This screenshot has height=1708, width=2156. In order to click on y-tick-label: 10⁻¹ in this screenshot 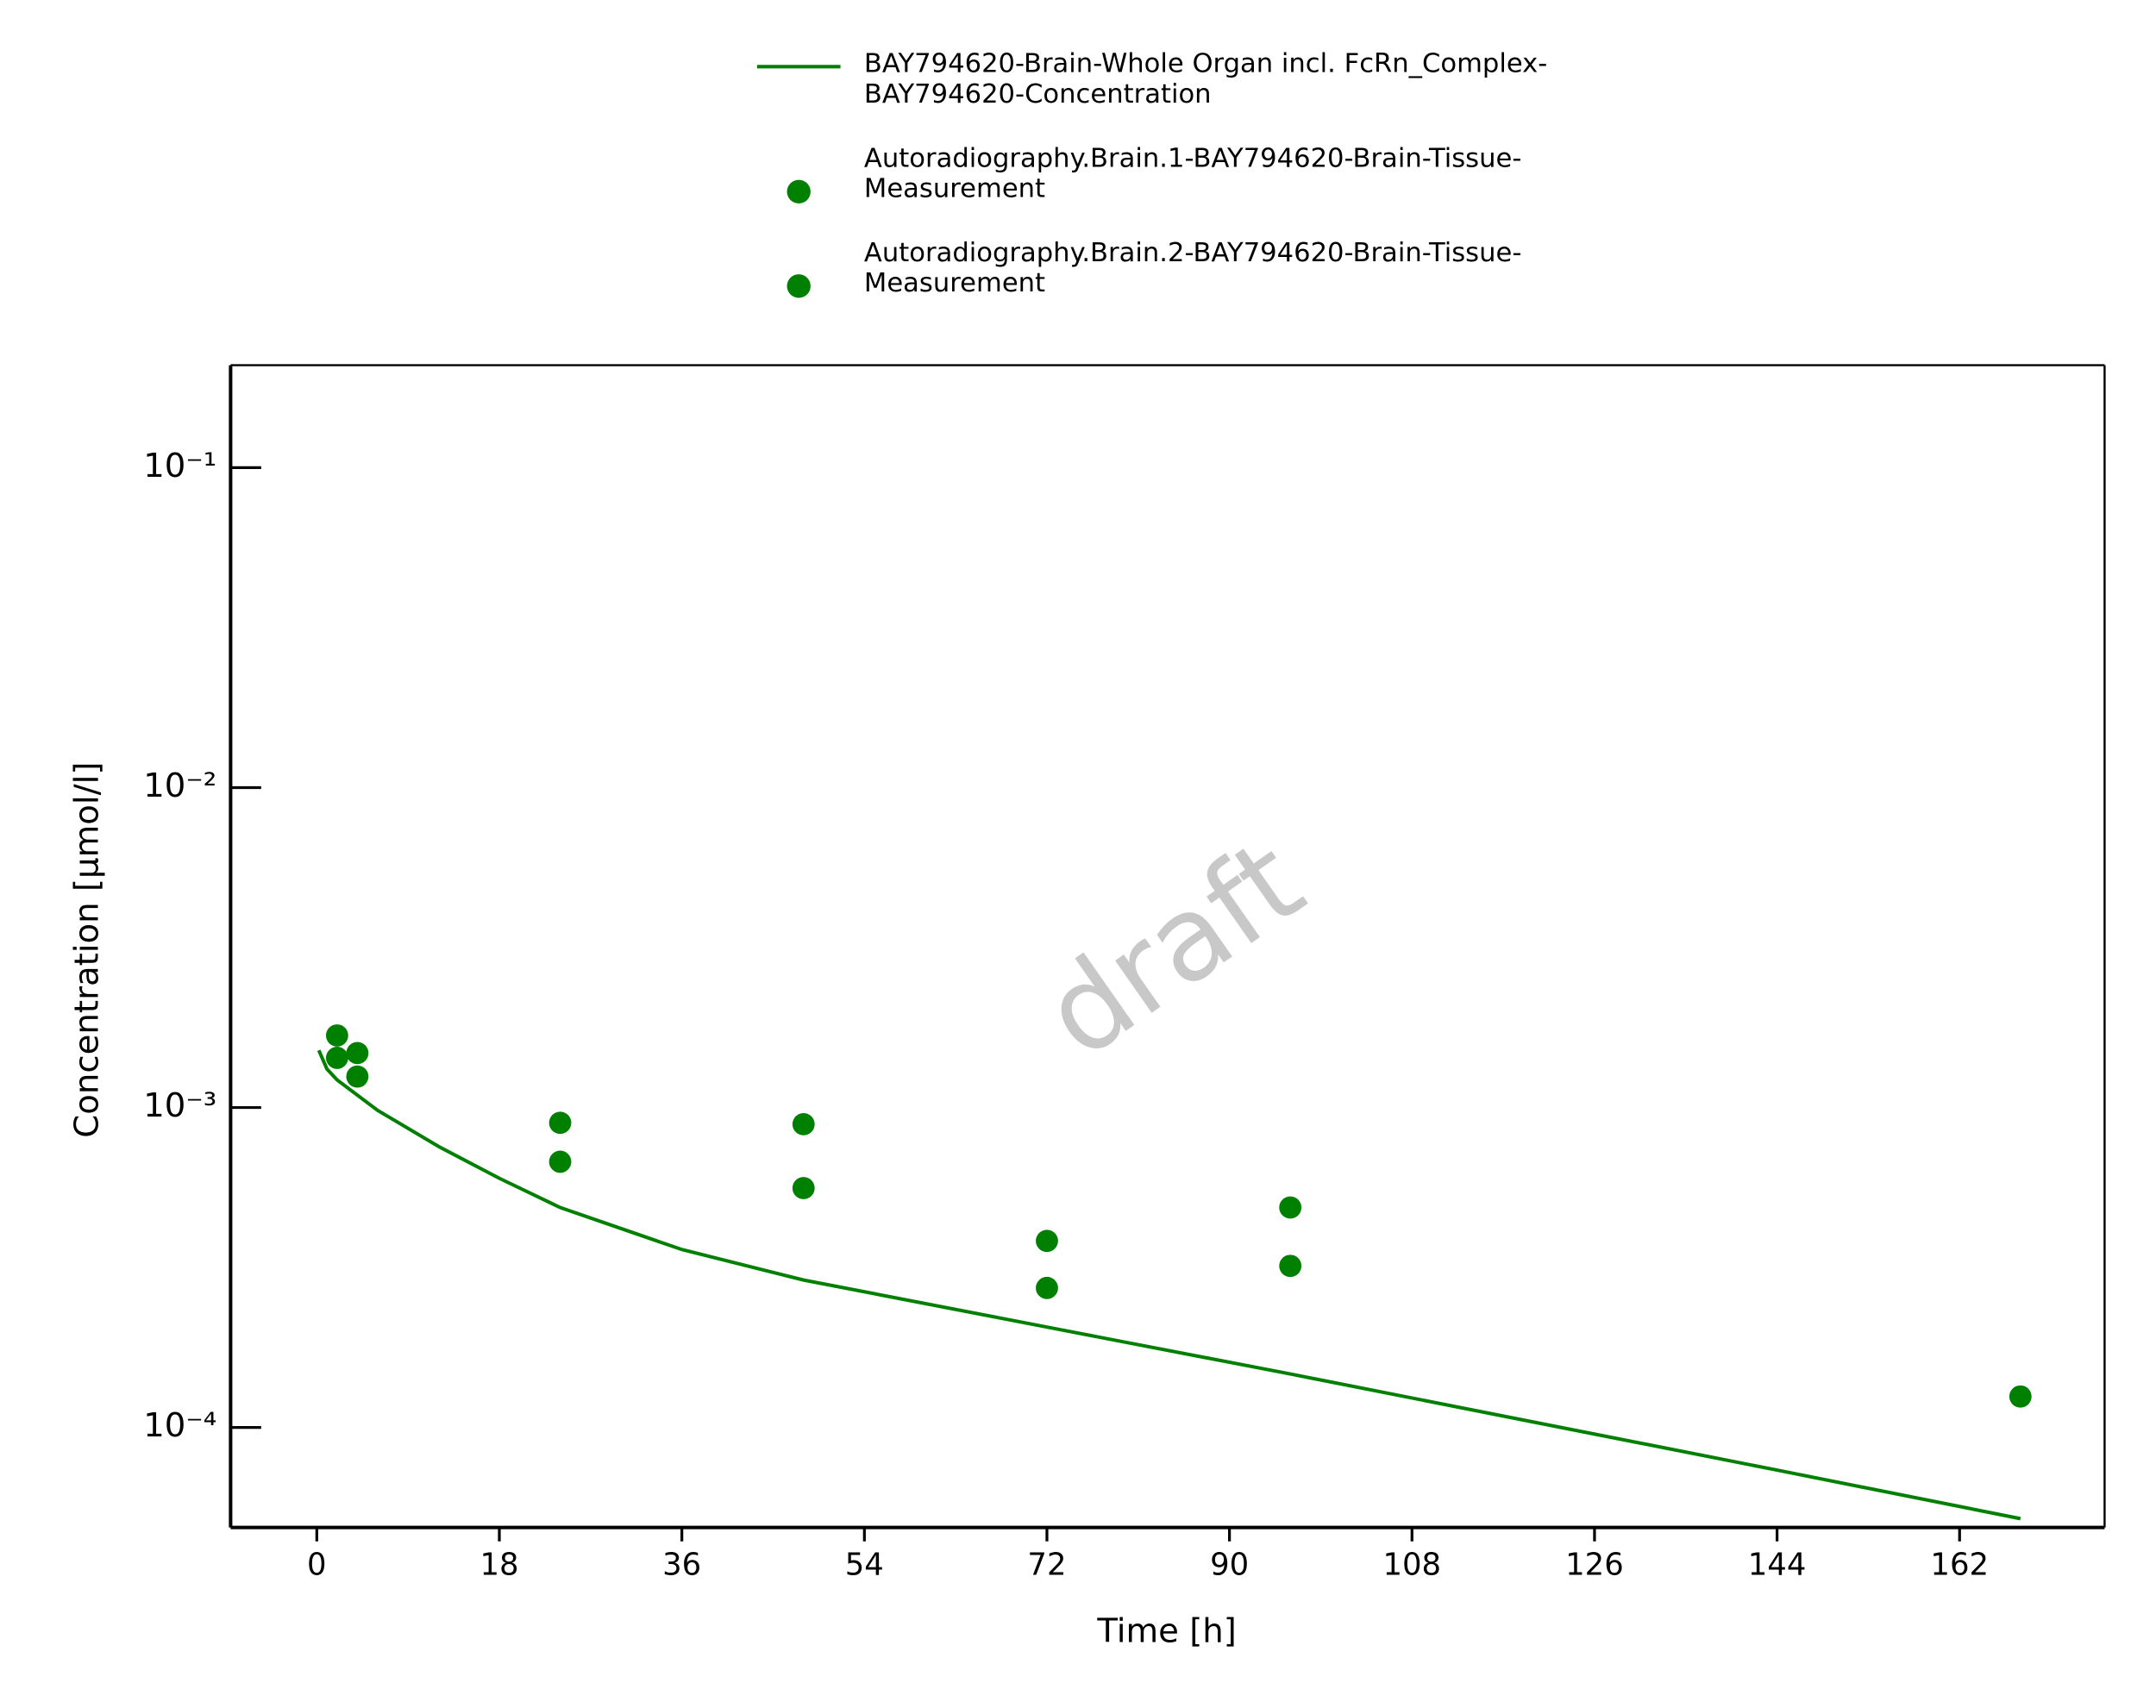, I will do `click(179, 466)`.